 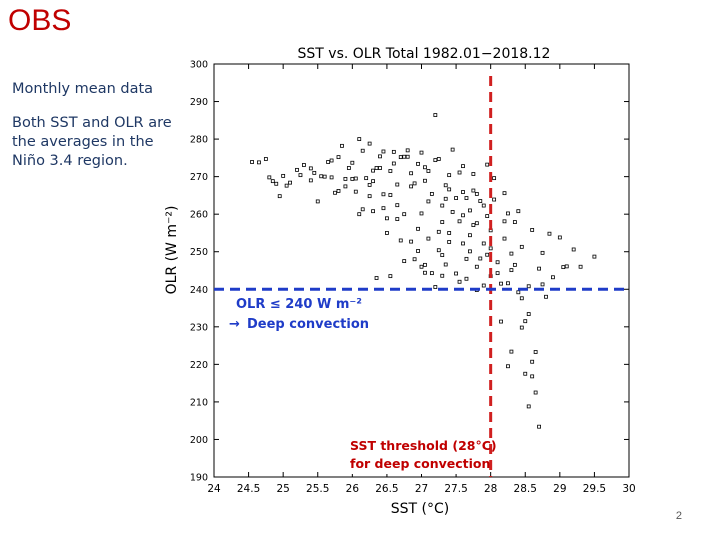 I want to click on data-note: Monthly mean data, so click(x=83, y=89).